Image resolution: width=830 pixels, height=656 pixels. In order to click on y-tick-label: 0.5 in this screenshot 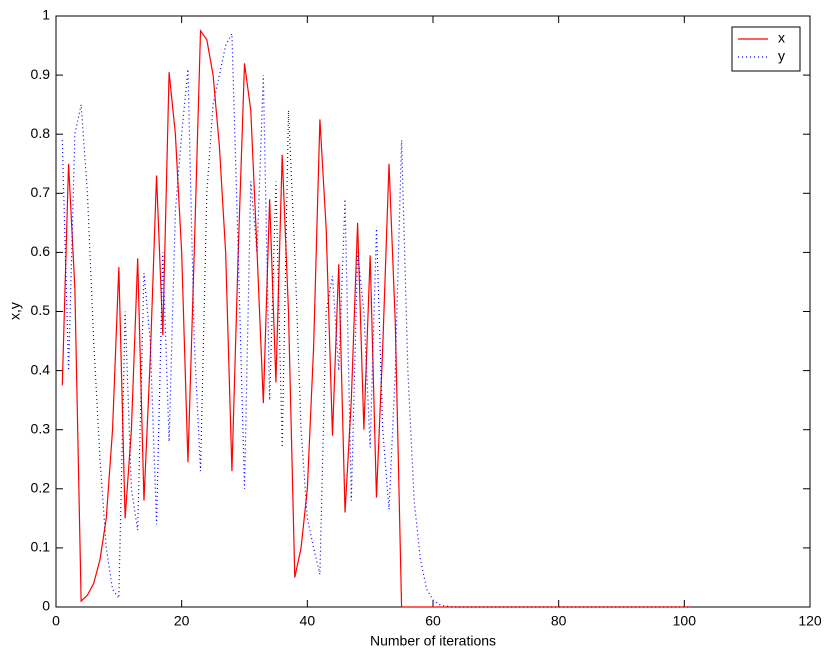, I will do `click(41, 310)`.